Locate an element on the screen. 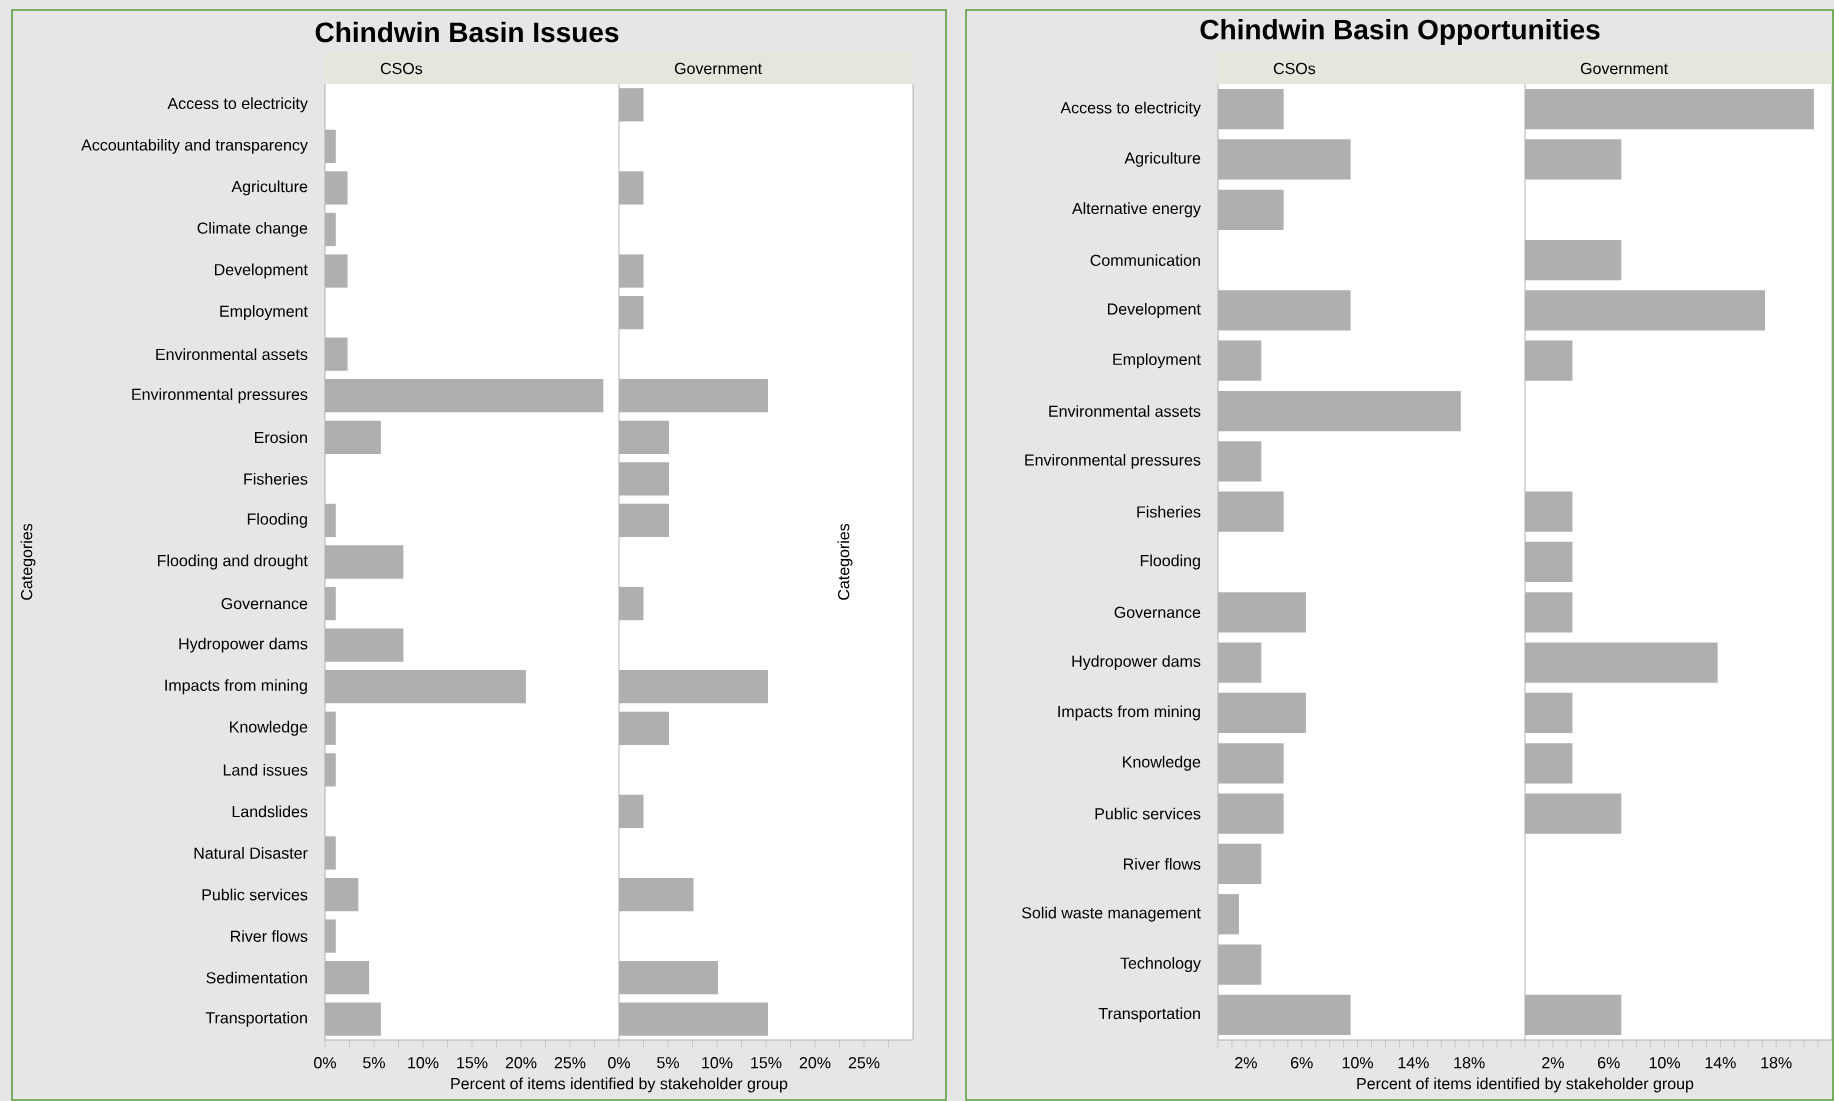 This screenshot has height=1101, width=1834. y-tick-label: Landslides is located at coordinates (270, 811).